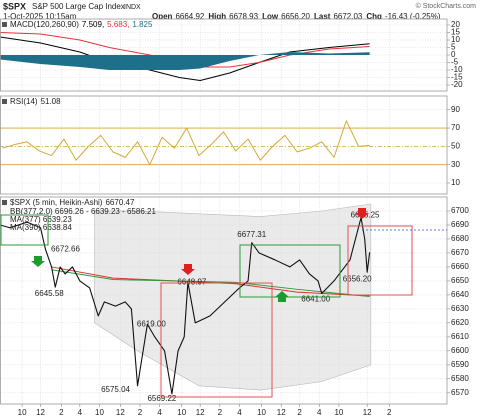  What do you see at coordinates (460, 224) in the screenshot?
I see `y-tick-label: 6690` at bounding box center [460, 224].